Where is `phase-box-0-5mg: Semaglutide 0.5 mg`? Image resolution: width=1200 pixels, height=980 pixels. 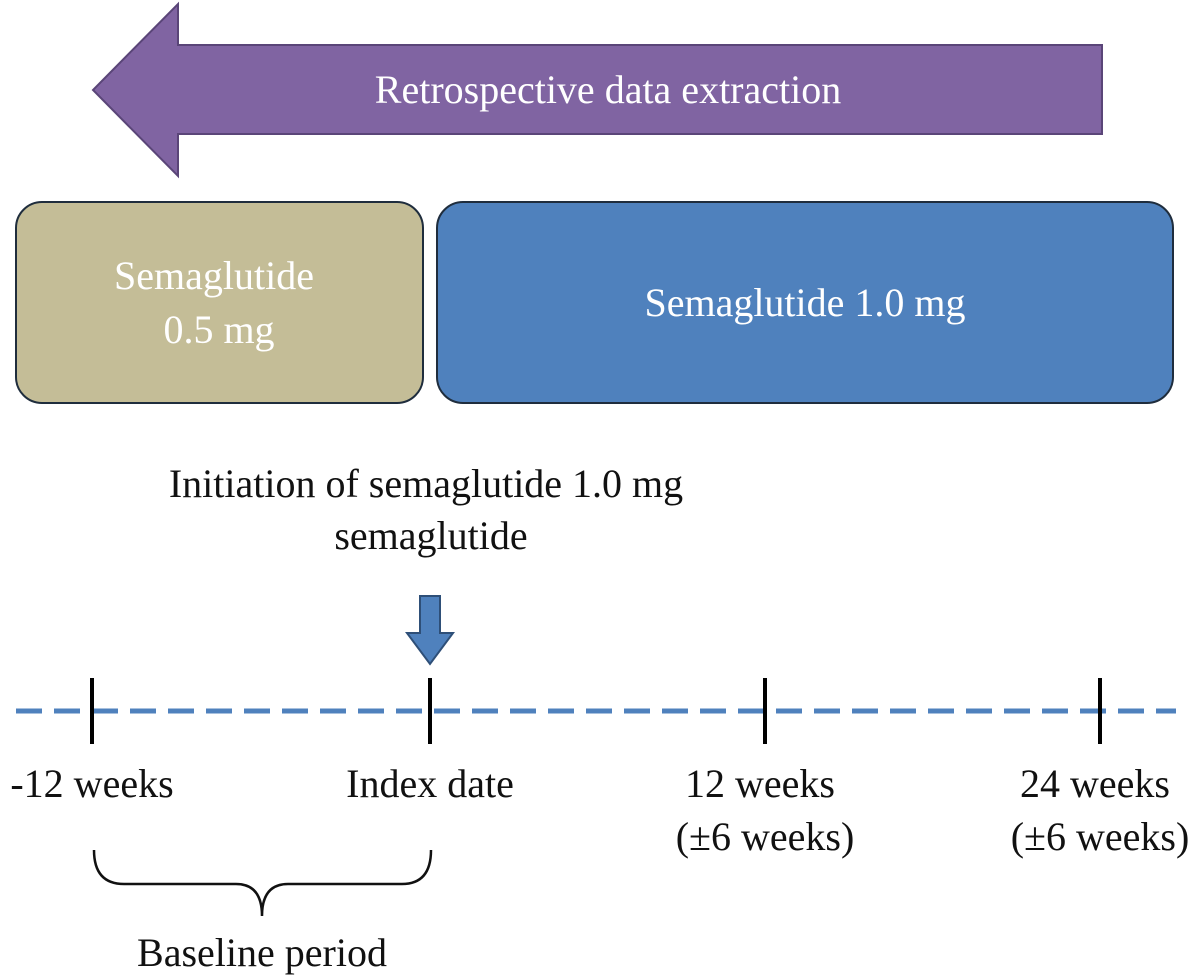 phase-box-0-5mg: Semaglutide 0.5 mg is located at coordinates (219, 302).